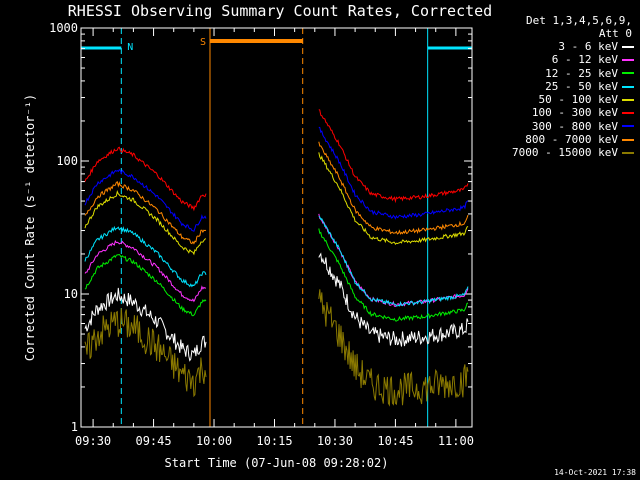 The width and height of the screenshot is (640, 480). Describe the element at coordinates (30, 227) in the screenshot. I see `y-axis-label: Corrected Count Rate (s⁻¹ detector⁻¹)` at that location.